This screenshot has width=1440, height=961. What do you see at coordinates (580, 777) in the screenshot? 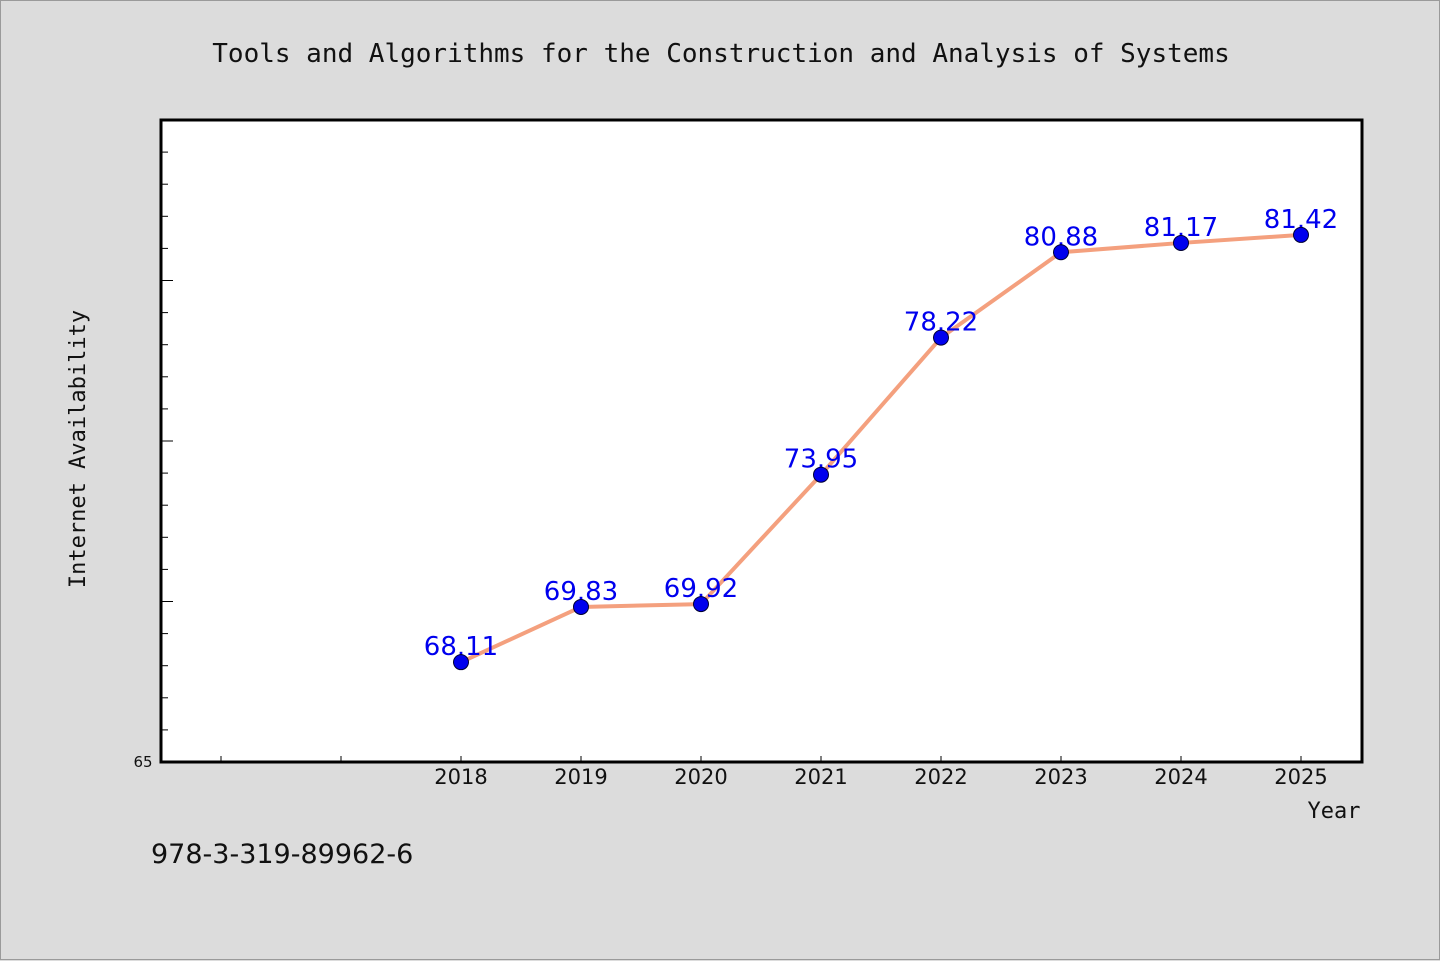
I see `x-tick-label: 2019` at bounding box center [580, 777].